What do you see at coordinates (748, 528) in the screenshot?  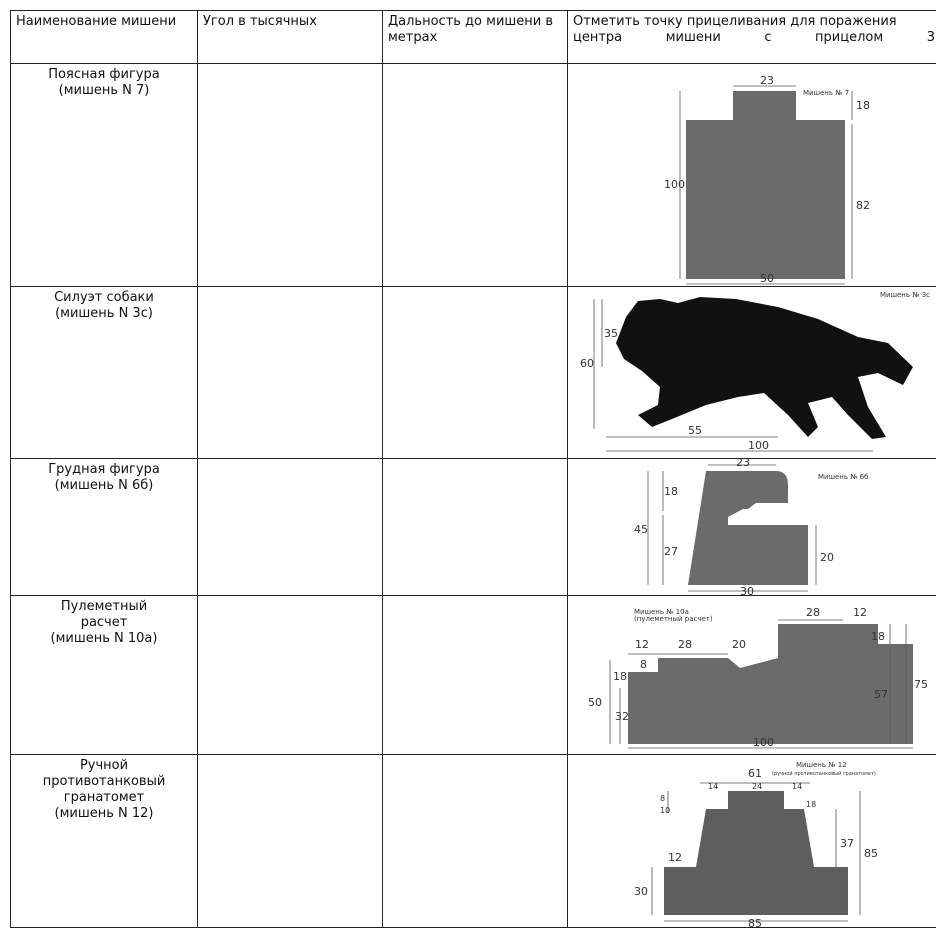 I see `target-6b-shape` at bounding box center [748, 528].